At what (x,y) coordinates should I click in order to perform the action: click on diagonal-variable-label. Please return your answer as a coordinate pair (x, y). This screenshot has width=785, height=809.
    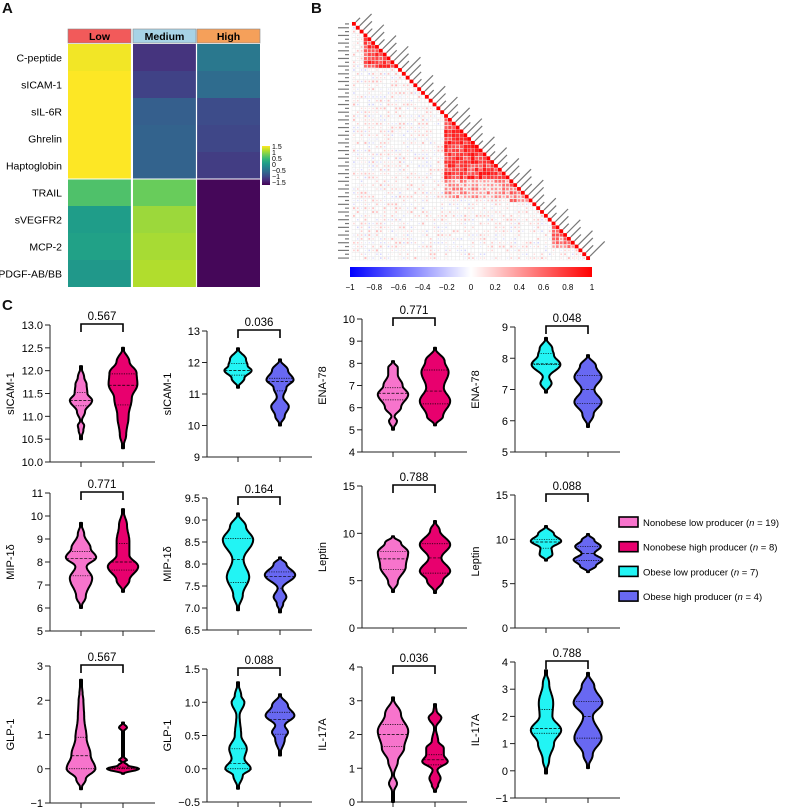
    Looking at the image, I should click on (492, 154).